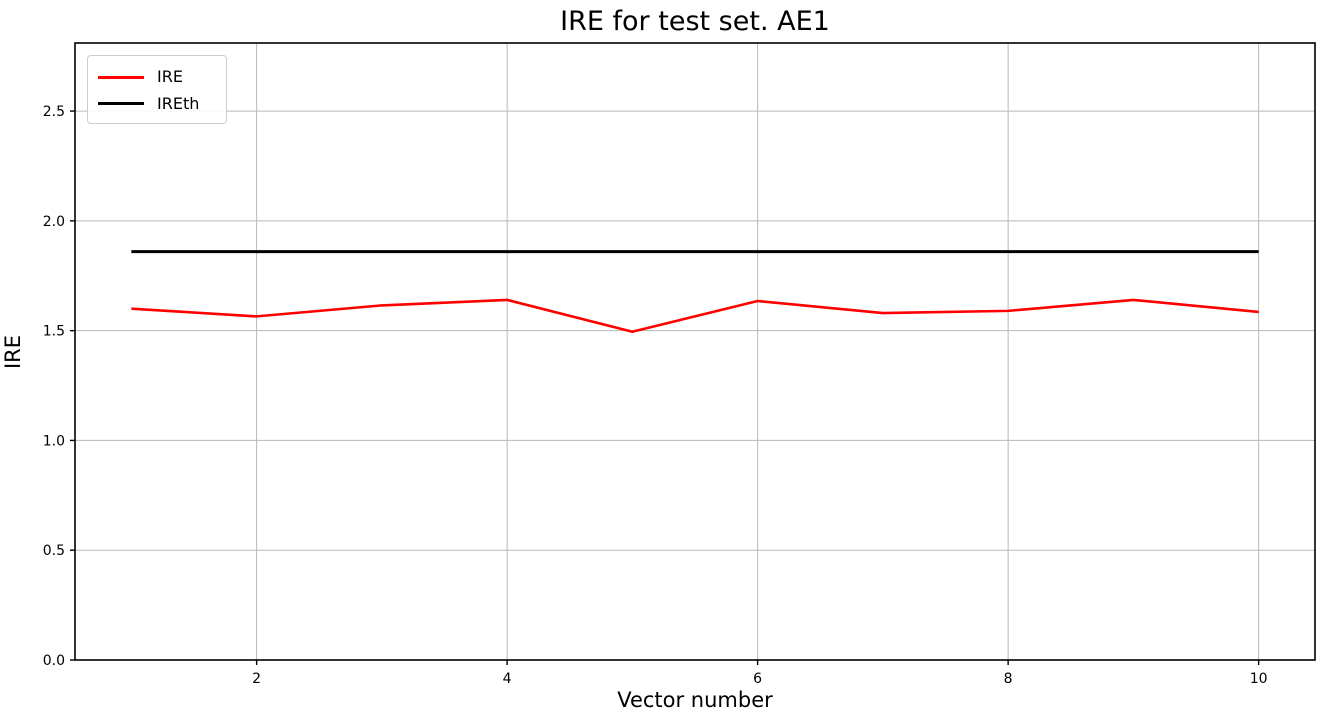 The height and width of the screenshot is (727, 1325). I want to click on x-tick-label: 8, so click(1008, 679).